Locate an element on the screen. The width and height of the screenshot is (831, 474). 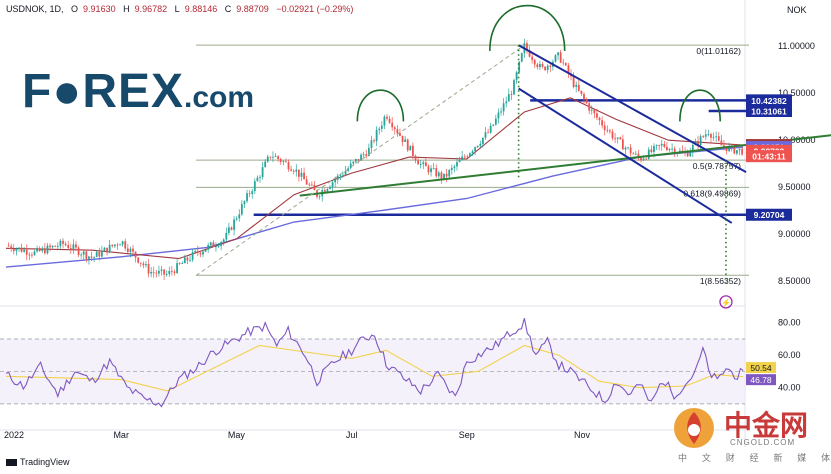
time-tick-label: Mar is located at coordinates (121, 435).